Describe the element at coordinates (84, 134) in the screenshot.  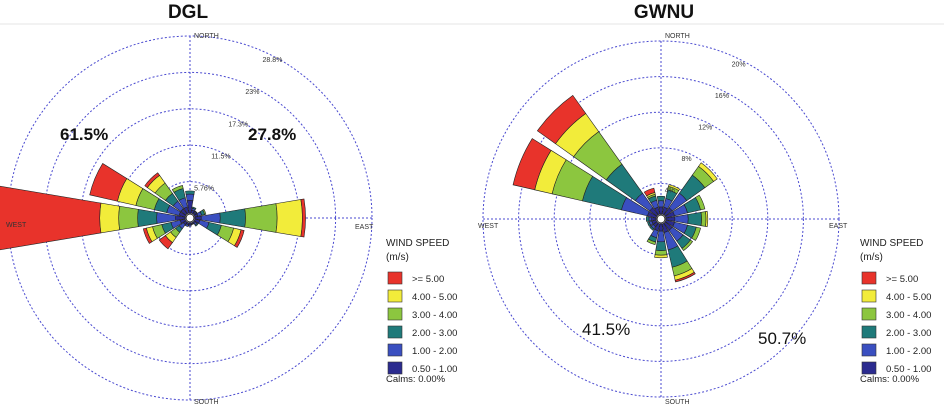
I see `annotation-left: 61.5%` at that location.